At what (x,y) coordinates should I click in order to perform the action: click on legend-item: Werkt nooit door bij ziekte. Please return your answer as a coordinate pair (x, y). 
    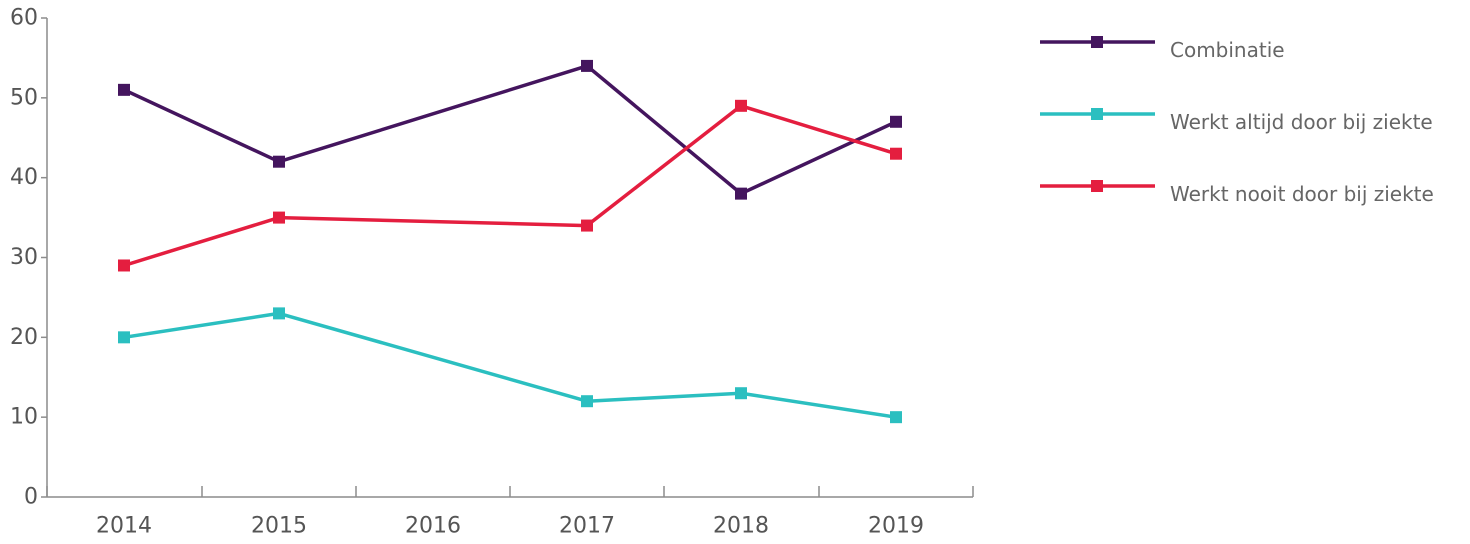
    Looking at the image, I should click on (1237, 193).